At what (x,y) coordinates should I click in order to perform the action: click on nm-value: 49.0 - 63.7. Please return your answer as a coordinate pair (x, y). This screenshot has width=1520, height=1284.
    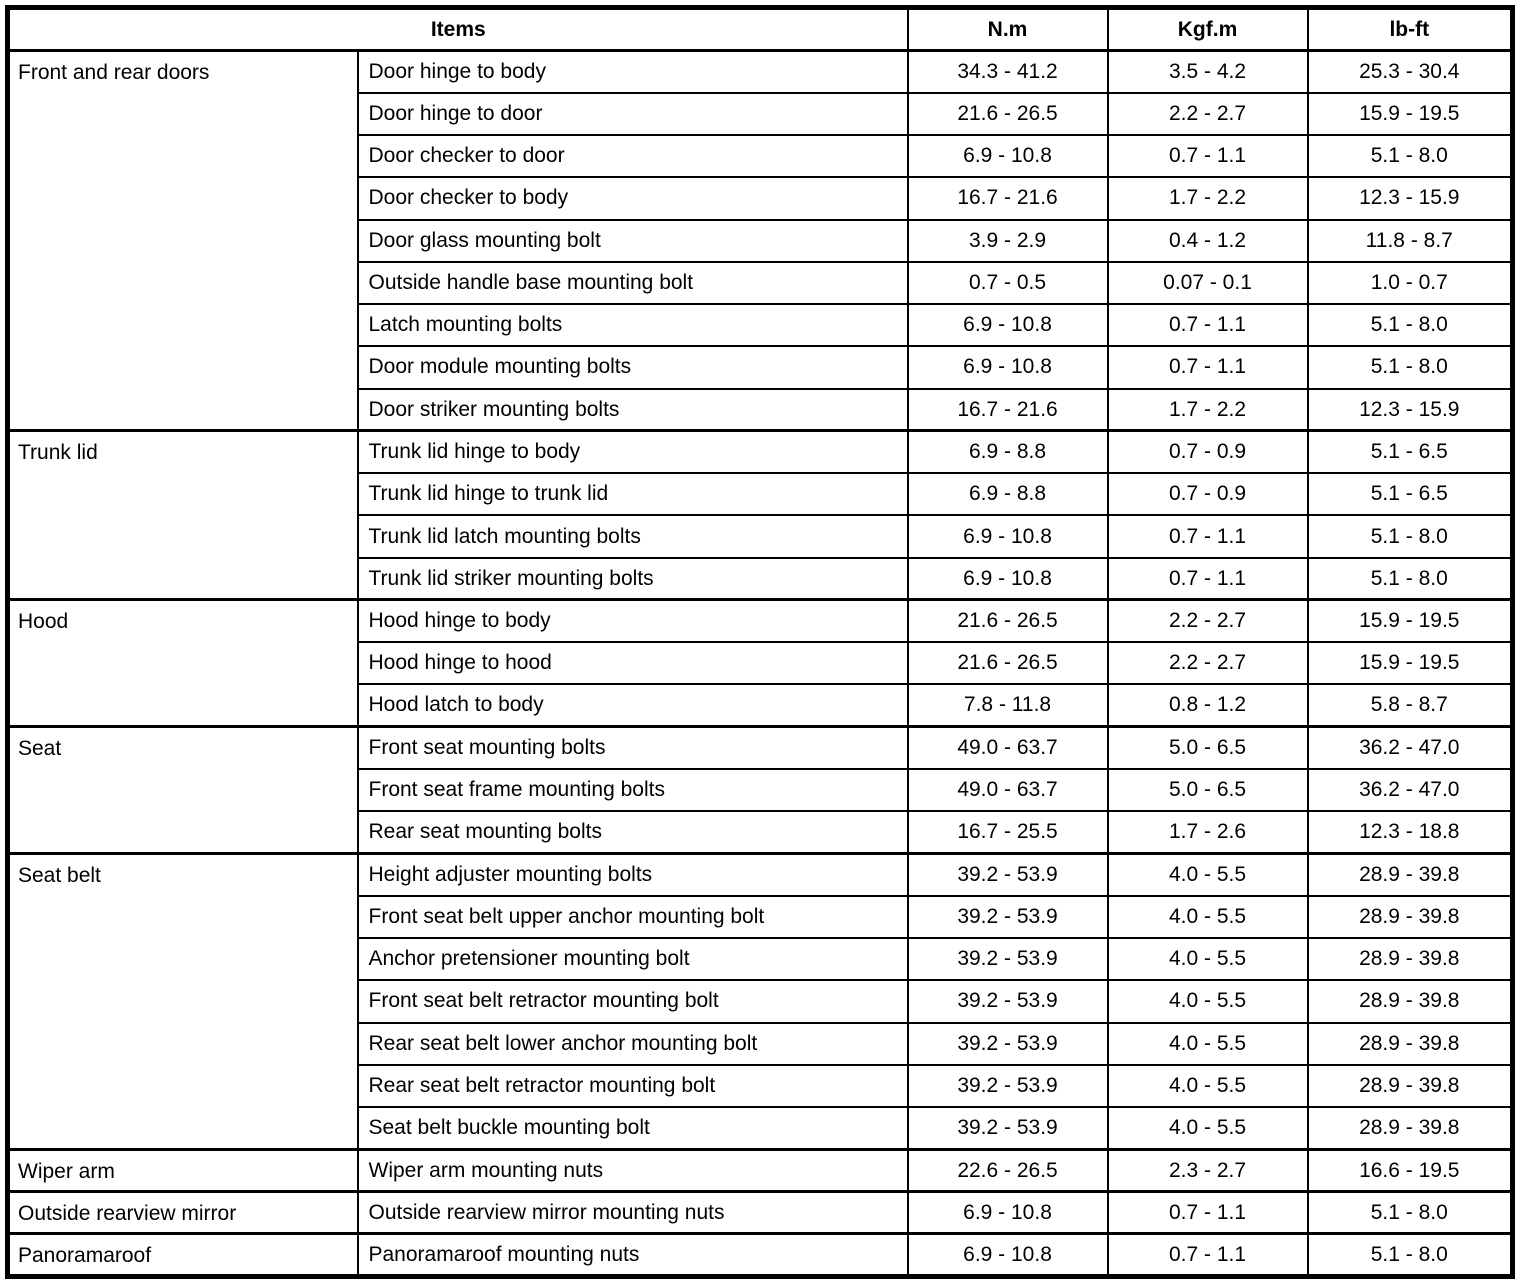
    Looking at the image, I should click on (1007, 748).